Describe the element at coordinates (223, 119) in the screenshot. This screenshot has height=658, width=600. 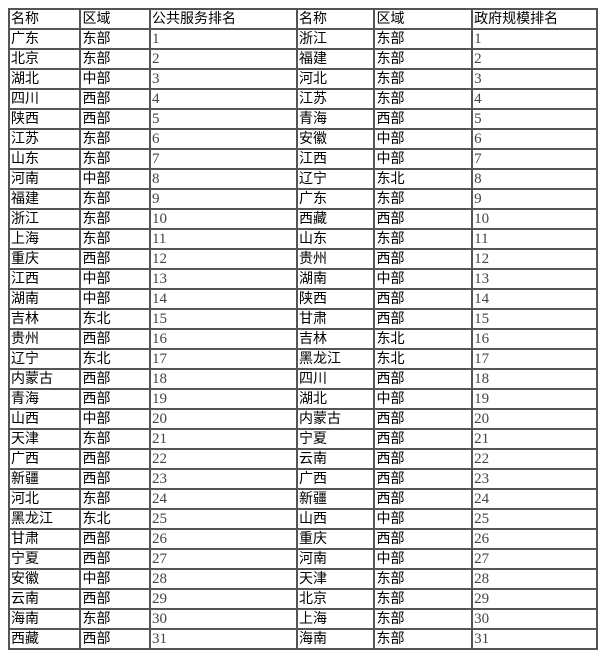
I see `public-service-rank-cell: 5` at that location.